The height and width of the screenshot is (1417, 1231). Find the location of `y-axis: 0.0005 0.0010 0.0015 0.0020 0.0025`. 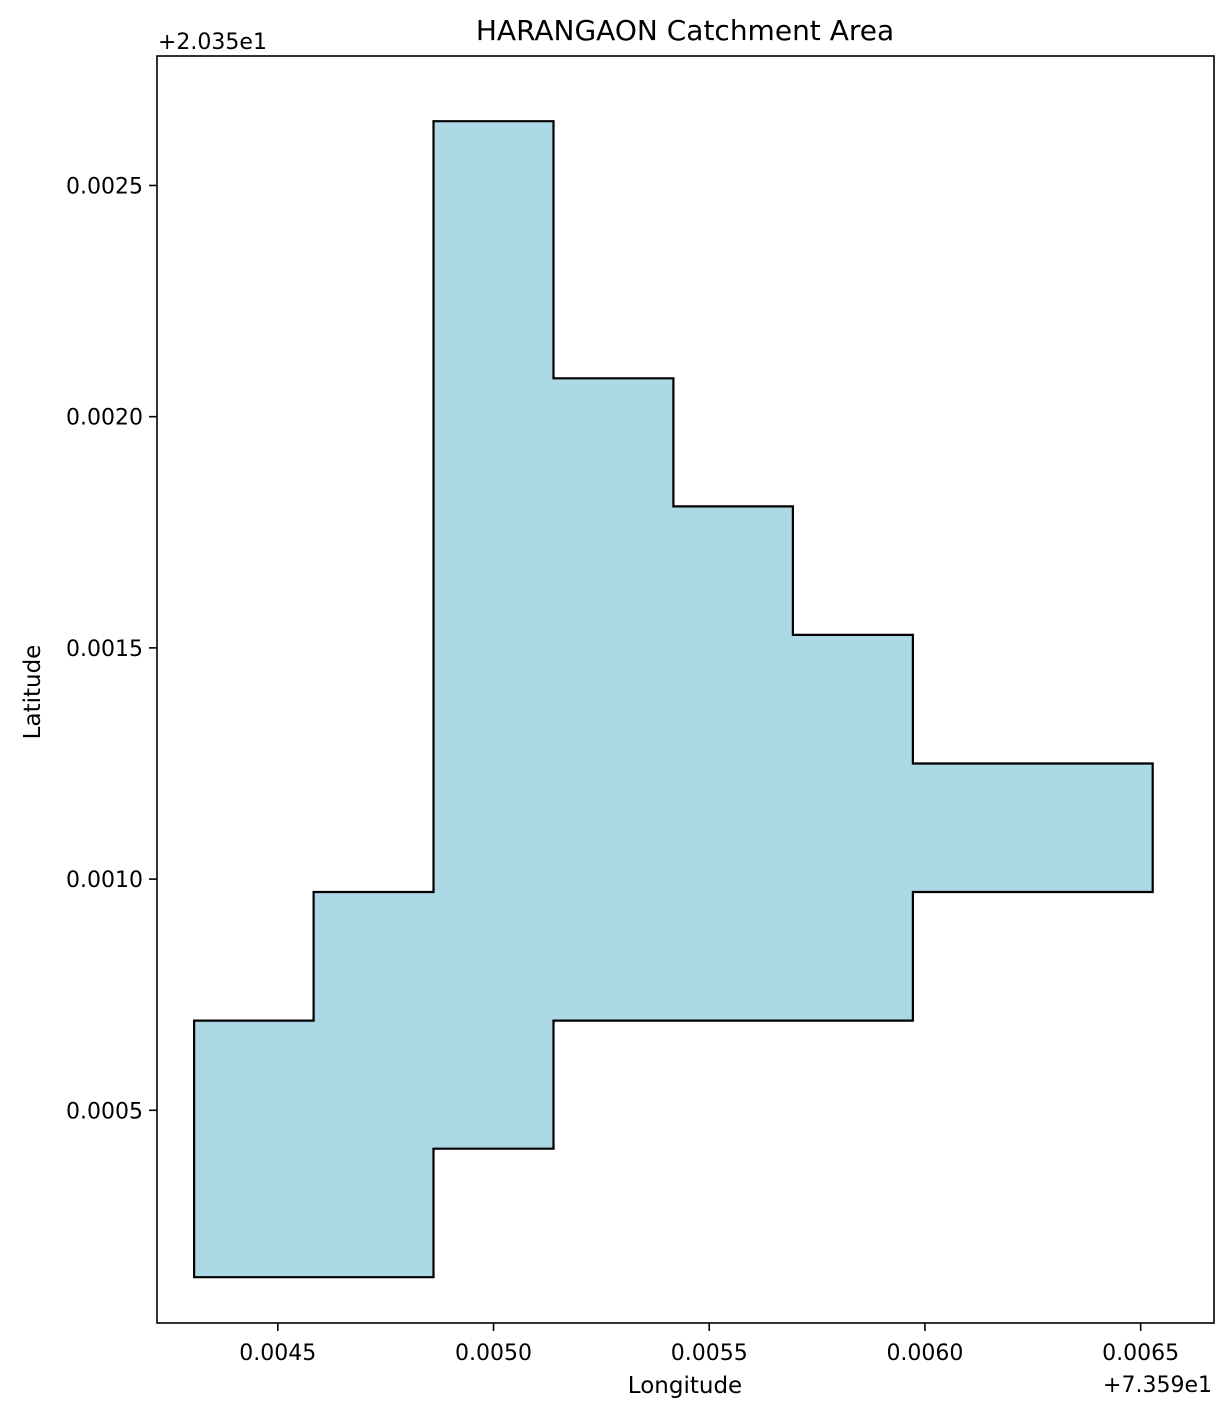

y-axis: 0.0005 0.0010 0.0015 0.0020 0.0025 is located at coordinates (111, 649).